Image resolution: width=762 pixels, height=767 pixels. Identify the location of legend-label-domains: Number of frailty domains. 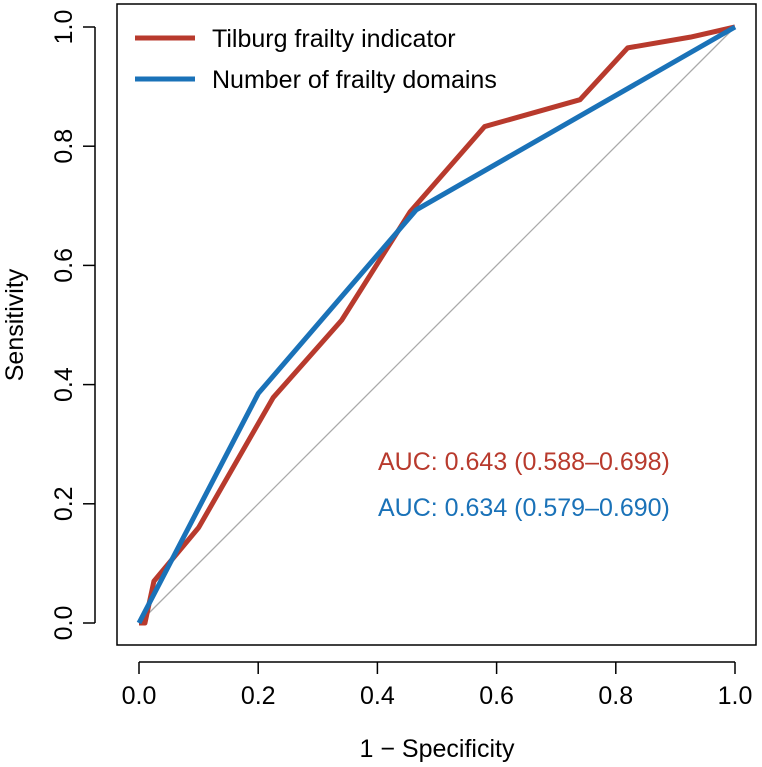
(354, 80).